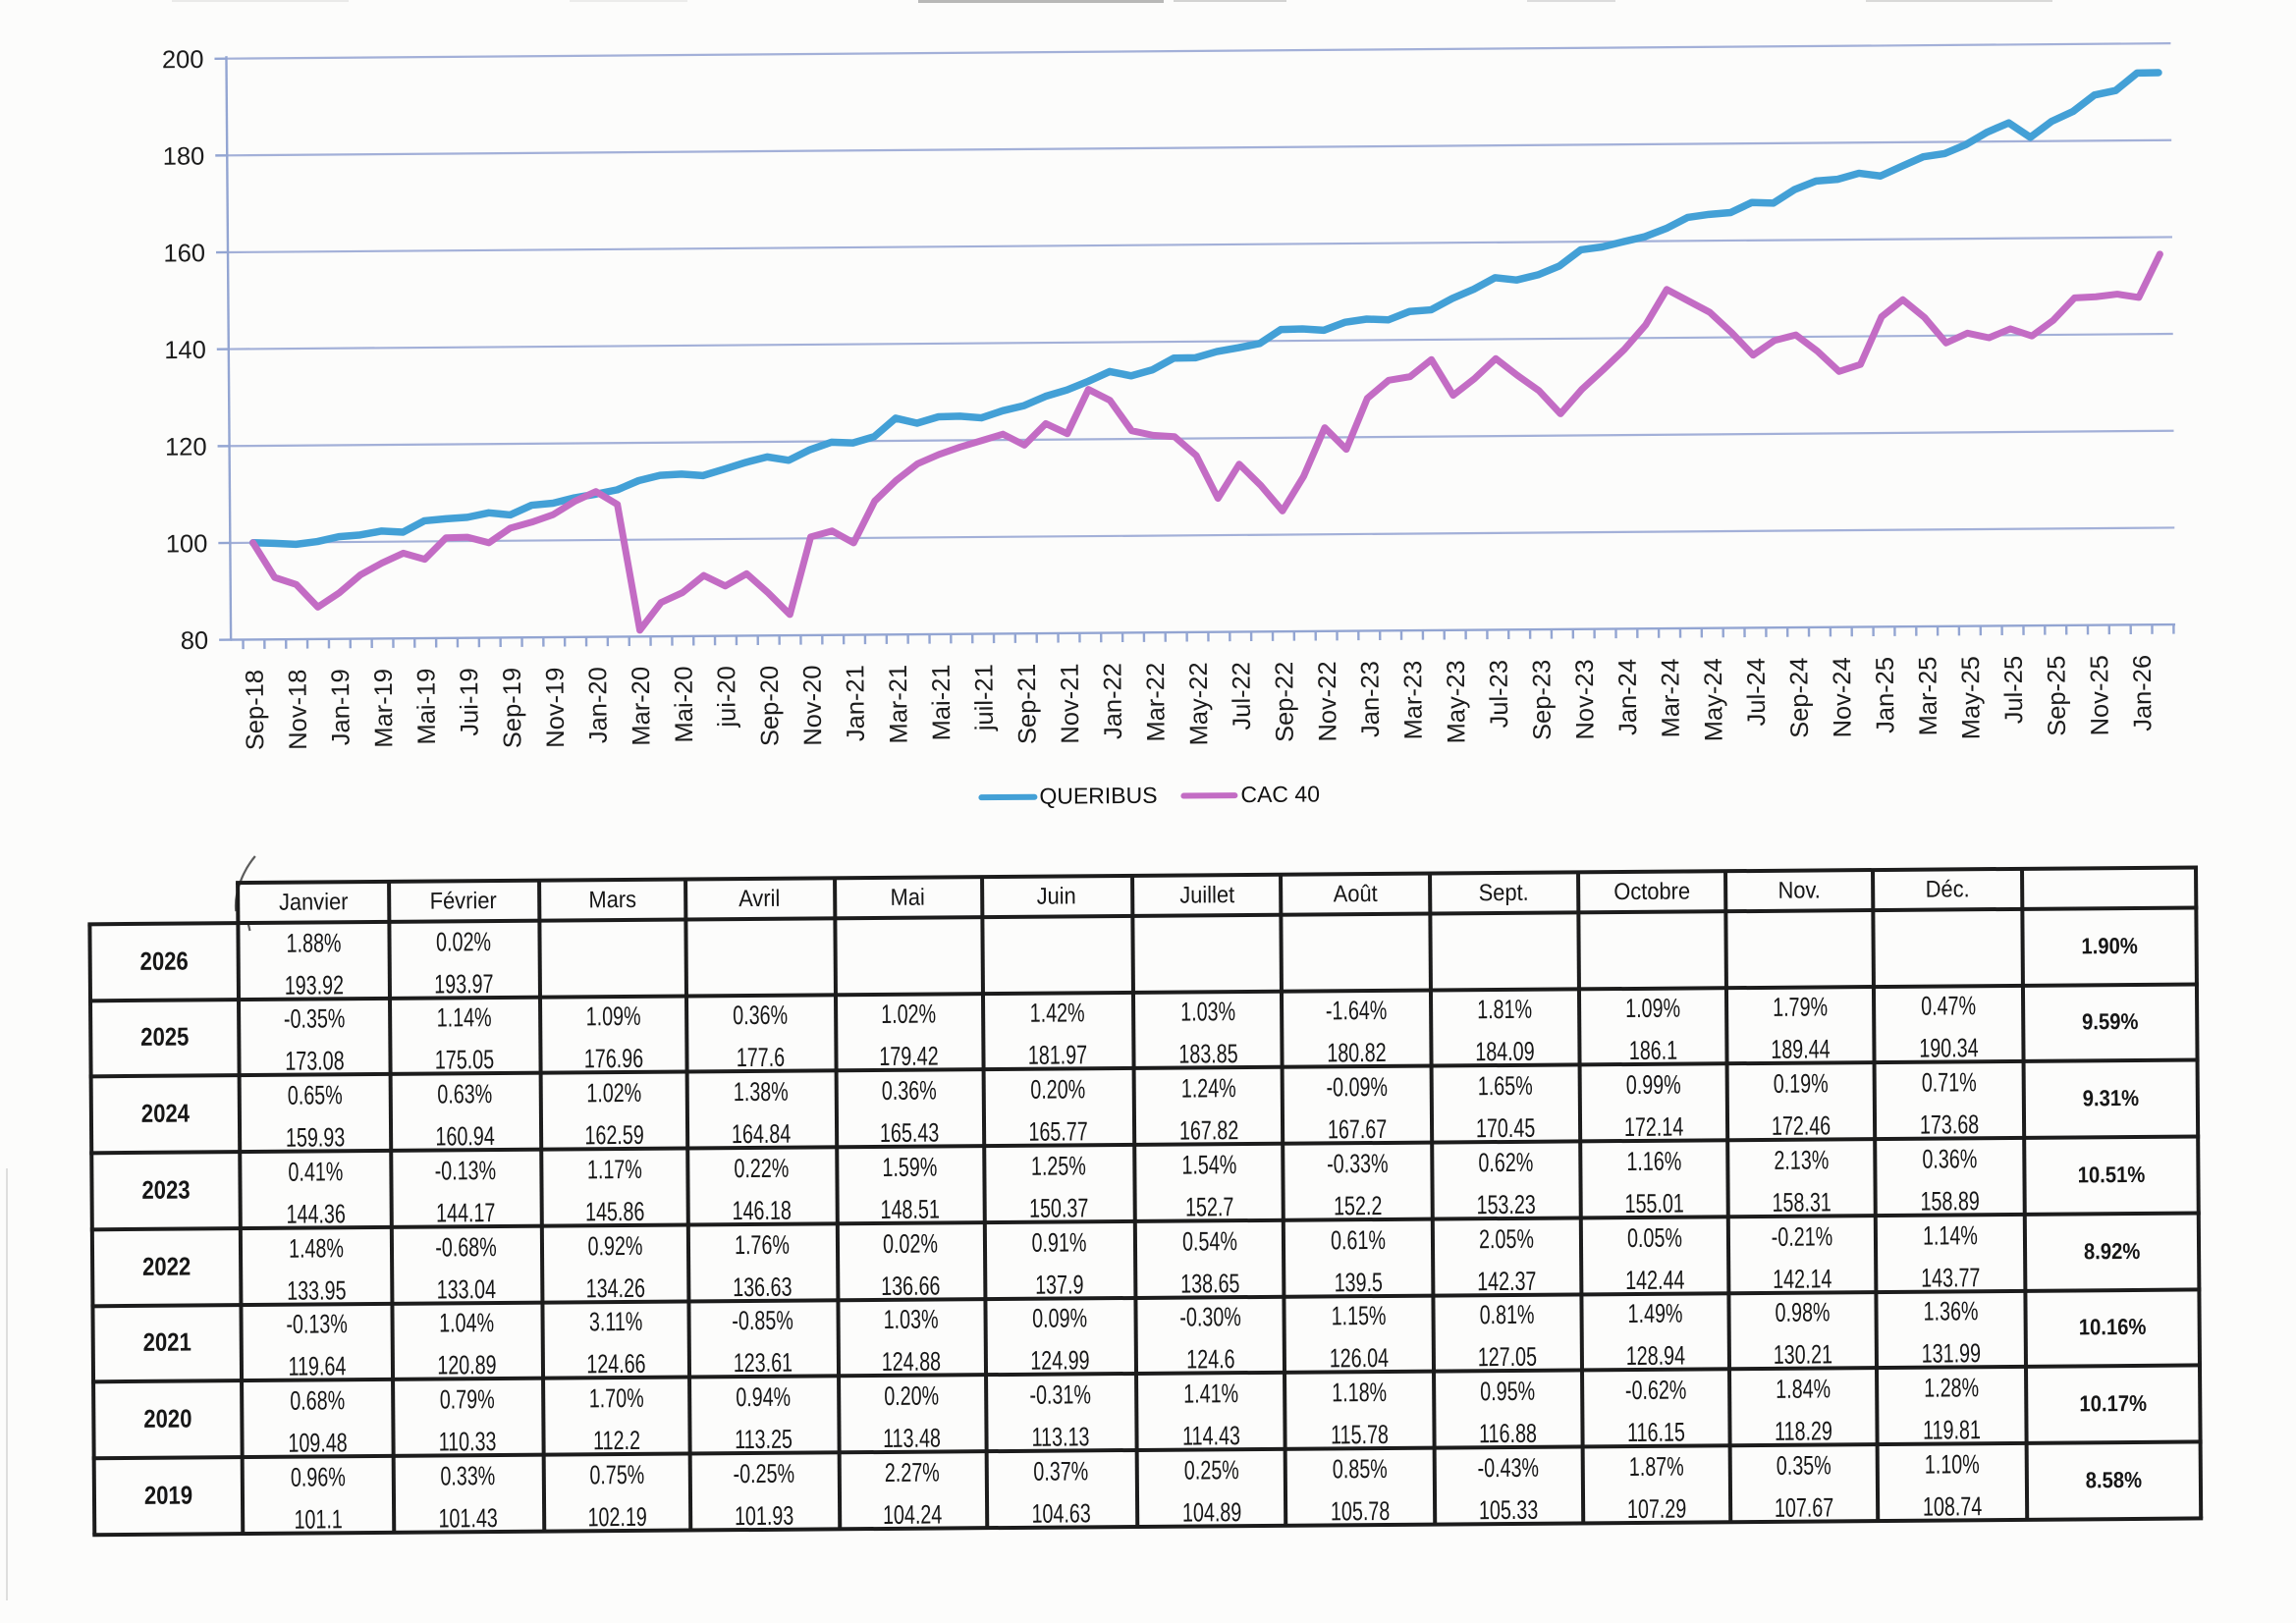 This screenshot has height=1623, width=2296. I want to click on svg-text: Nov-25, so click(2100, 695).